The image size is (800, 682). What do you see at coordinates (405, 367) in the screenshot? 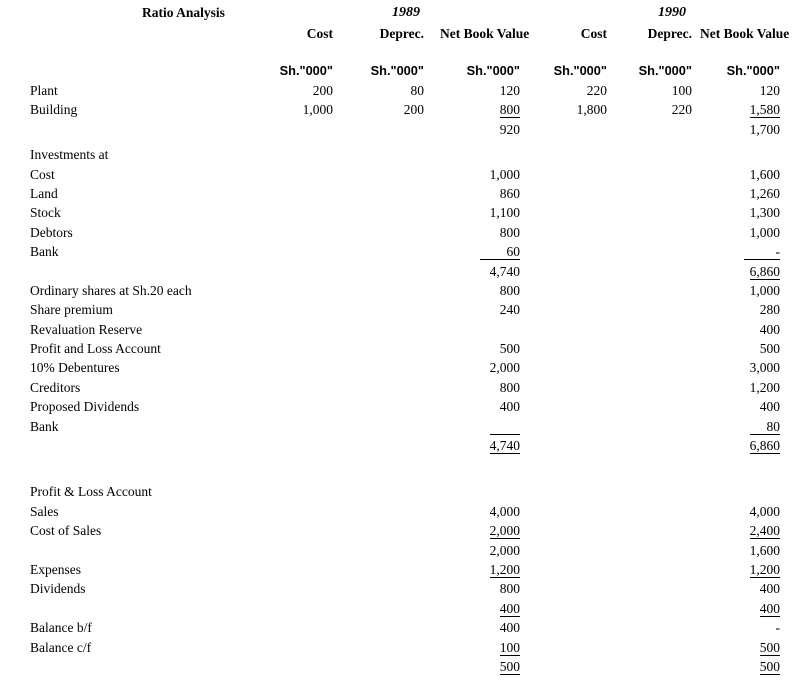
I see `table-row: 10% Debentures 2,000 3,000` at bounding box center [405, 367].